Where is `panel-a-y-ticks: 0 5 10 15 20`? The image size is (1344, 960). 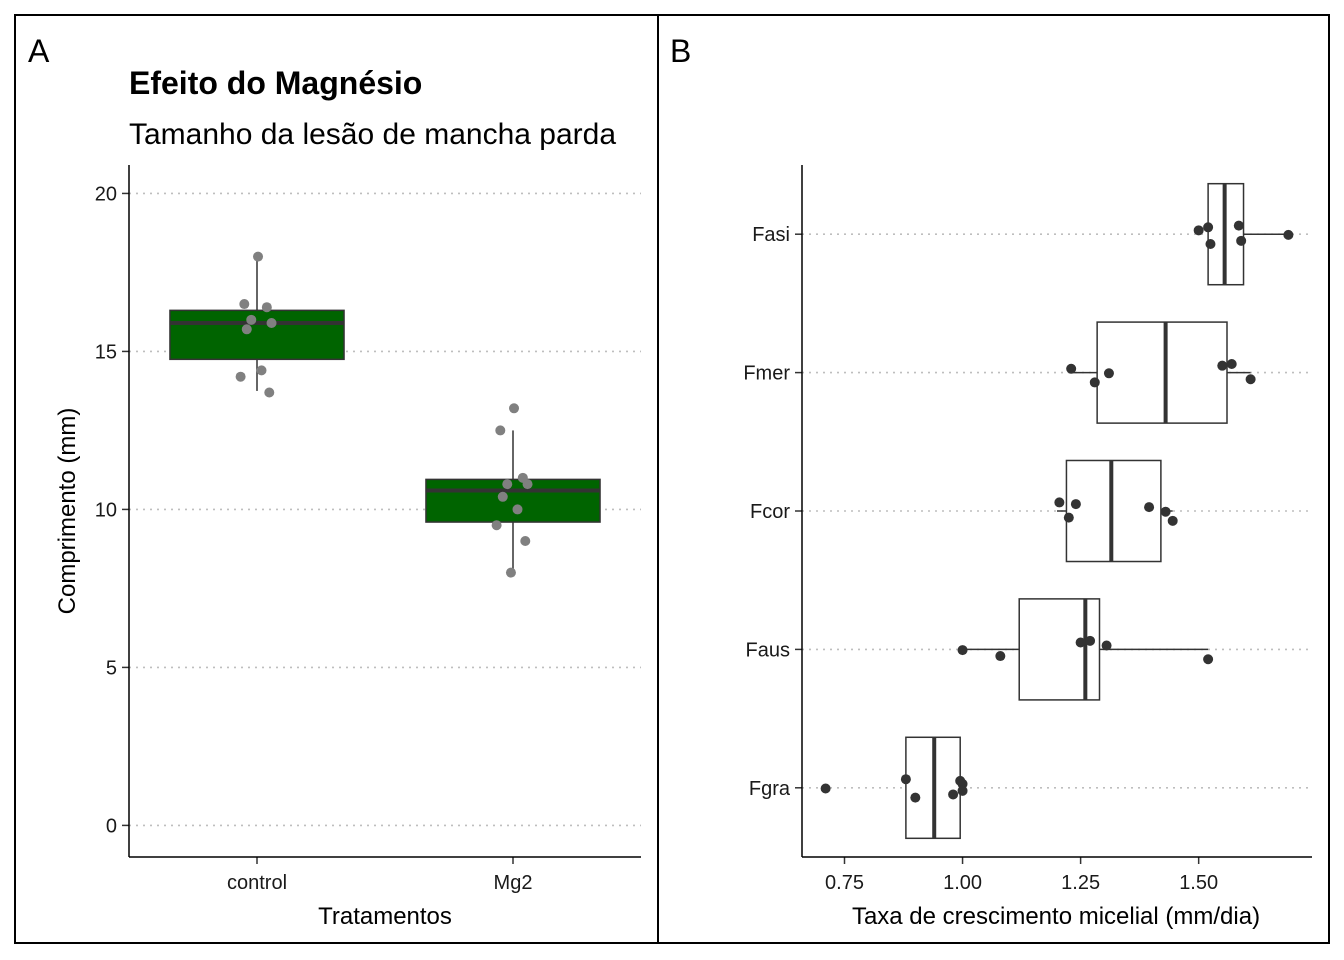 panel-a-y-ticks: 0 5 10 15 20 is located at coordinates (112, 510).